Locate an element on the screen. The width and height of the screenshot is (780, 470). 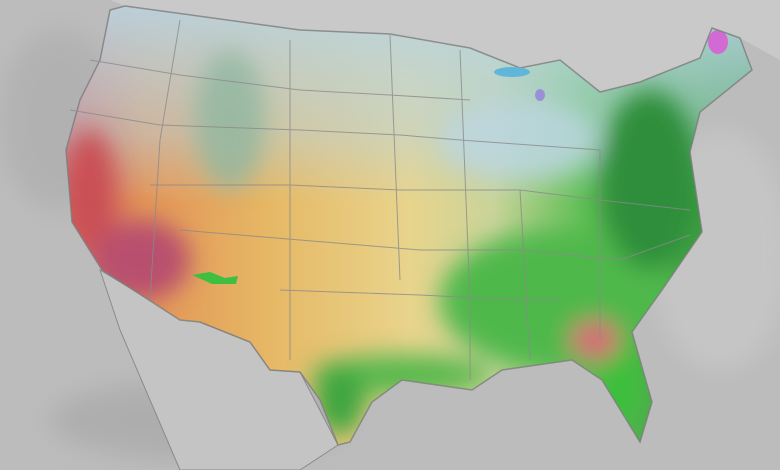
florida-warm is located at coordinates (595, 340).